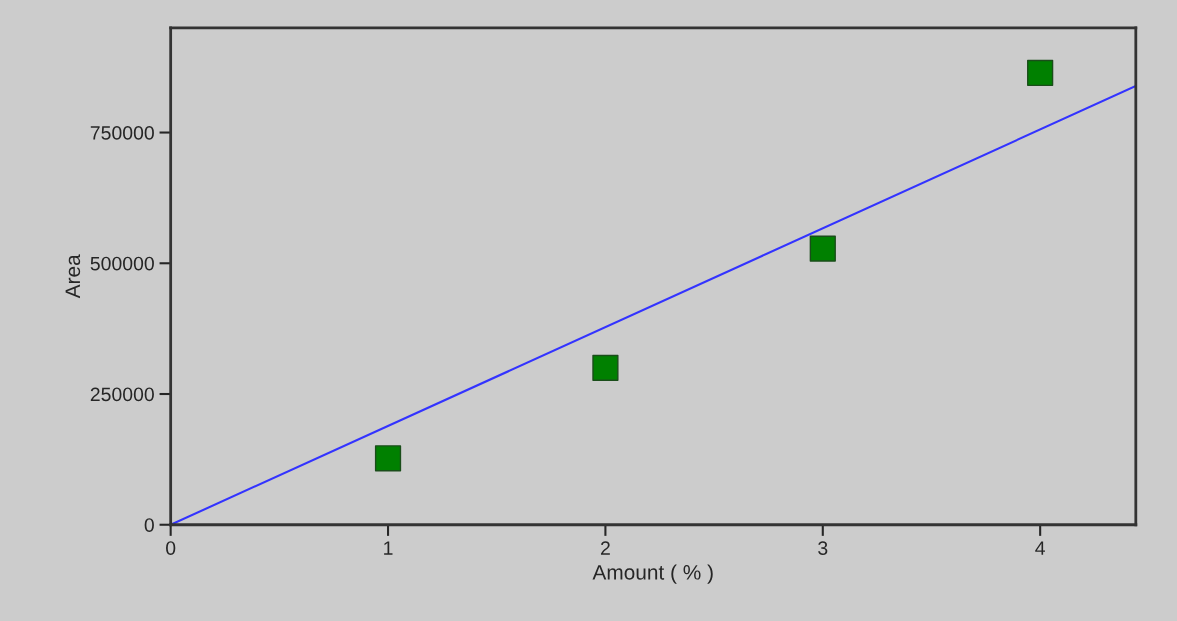 The width and height of the screenshot is (1177, 621). I want to click on y-axis-title: Area, so click(73, 276).